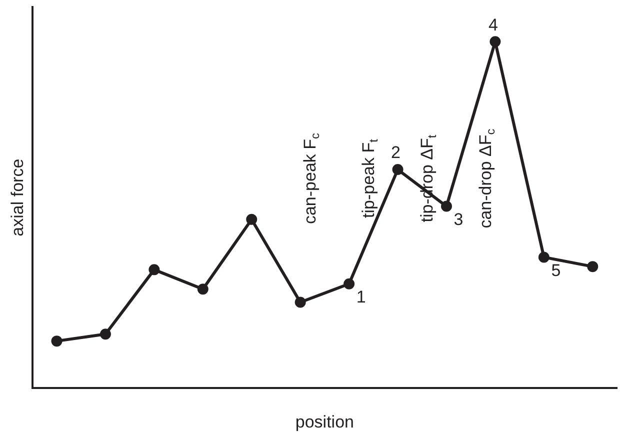 The width and height of the screenshot is (624, 441). What do you see at coordinates (396, 152) in the screenshot?
I see `annotation: 2` at bounding box center [396, 152].